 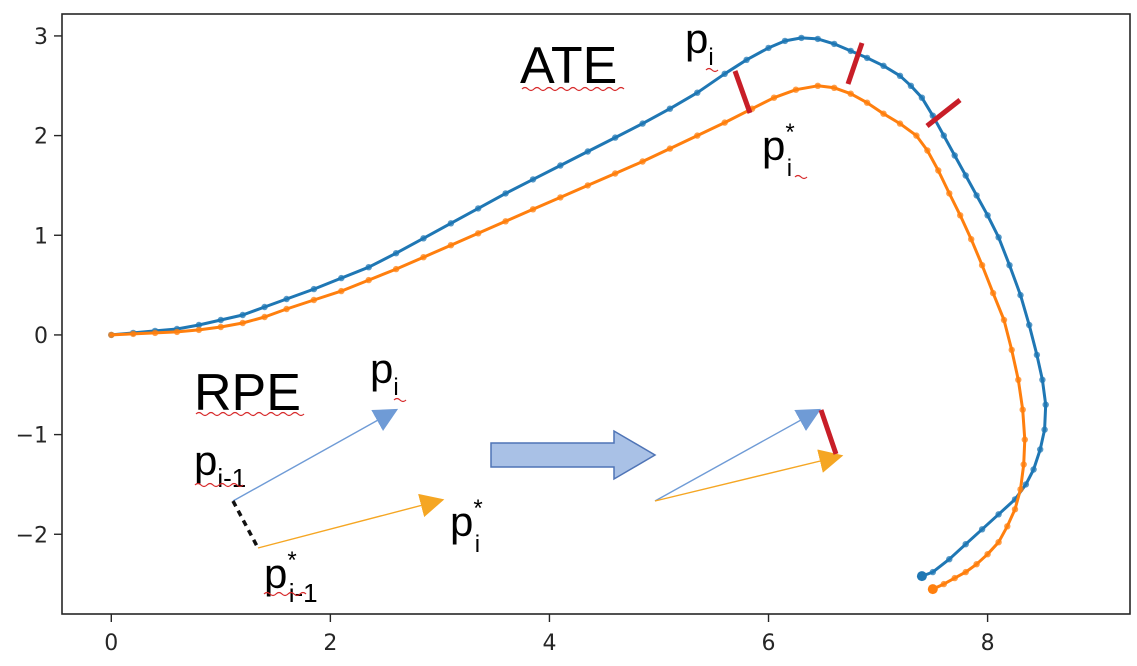 I want to click on p-star-i-rpe-label: p* i, so click(x=466, y=526).